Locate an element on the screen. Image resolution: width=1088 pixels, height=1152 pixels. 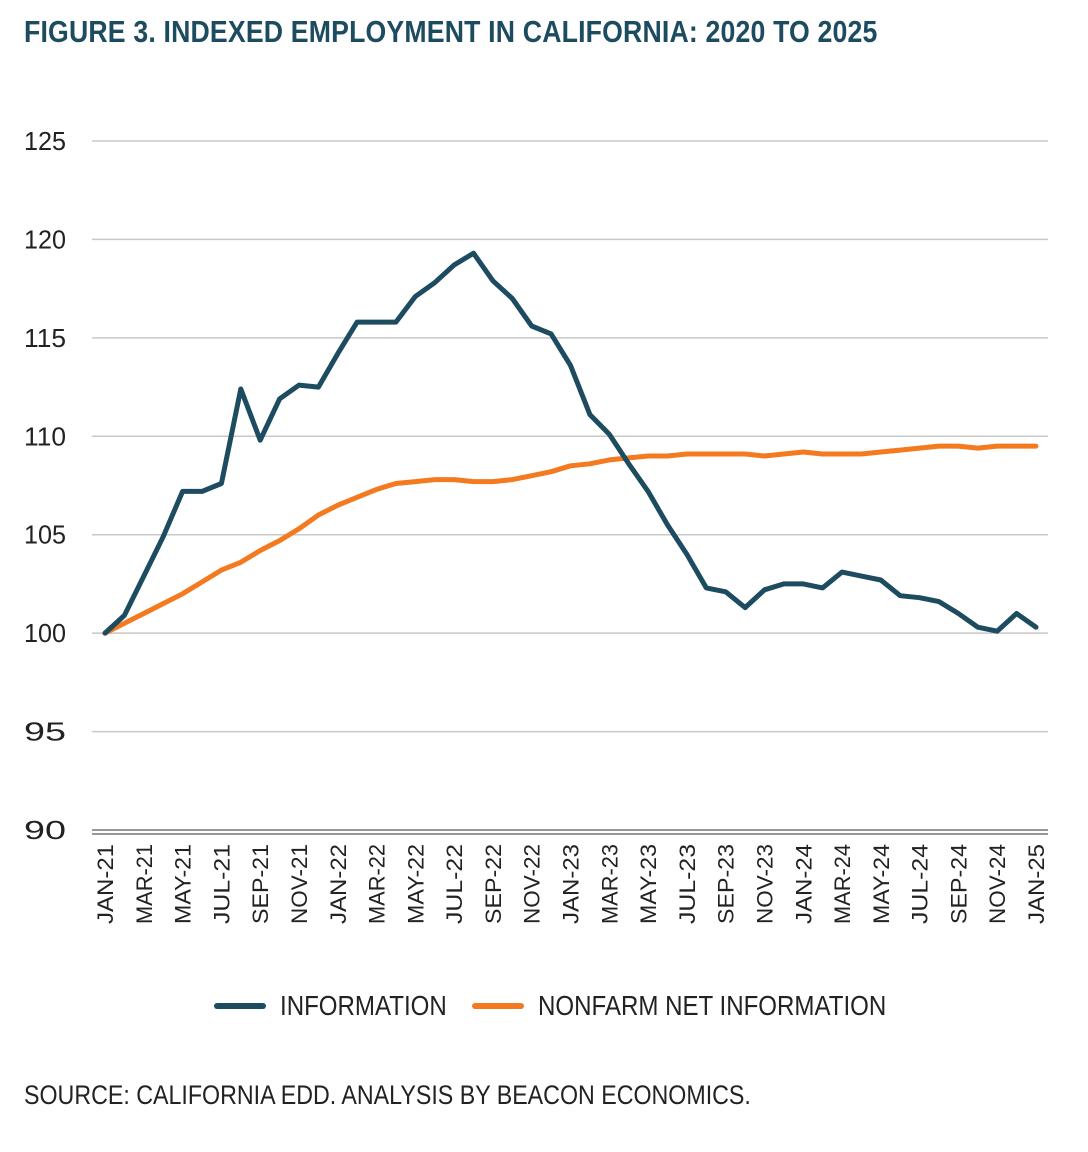
x-tick-label: JAN-23 is located at coordinates (571, 884).